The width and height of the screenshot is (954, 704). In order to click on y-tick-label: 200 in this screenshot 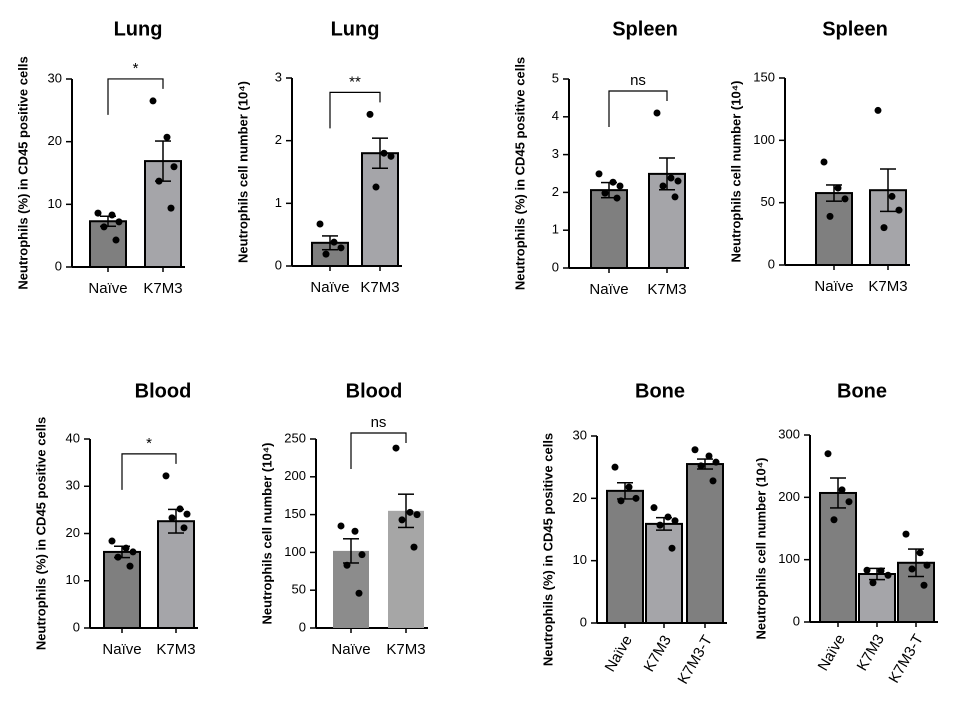, I will do `click(789, 496)`.